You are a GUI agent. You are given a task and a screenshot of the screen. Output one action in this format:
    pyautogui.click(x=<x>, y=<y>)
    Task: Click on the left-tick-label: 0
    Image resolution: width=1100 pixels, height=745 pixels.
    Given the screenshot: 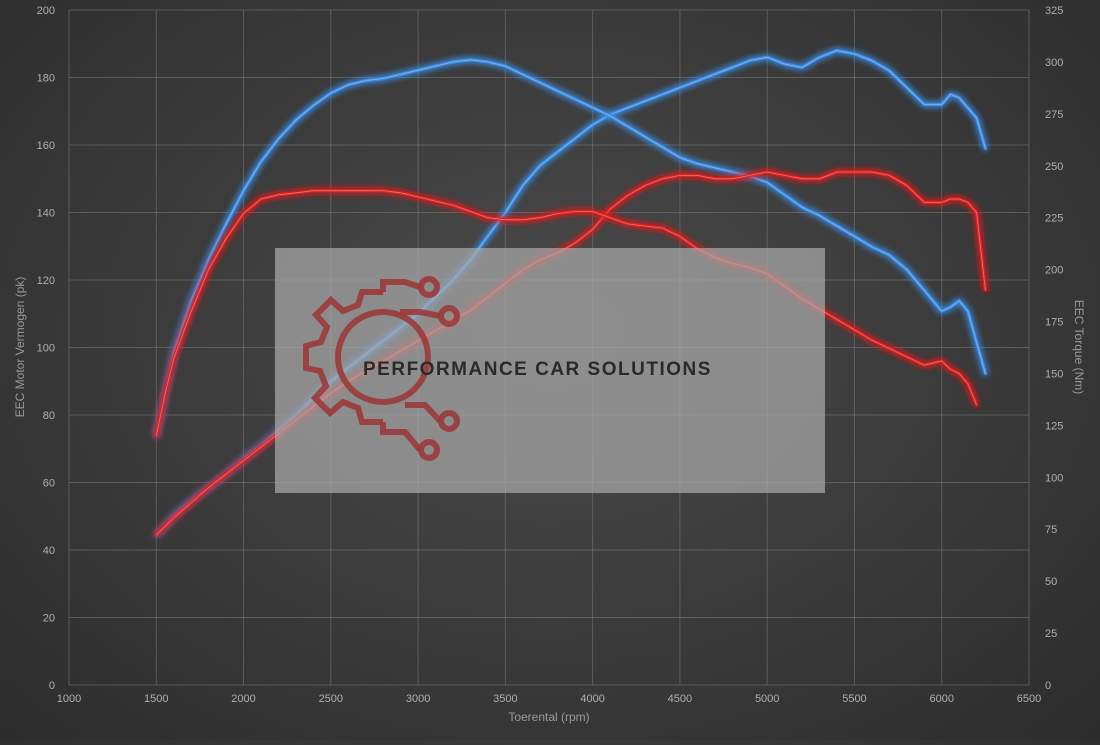 What is the action you would take?
    pyautogui.click(x=52, y=686)
    